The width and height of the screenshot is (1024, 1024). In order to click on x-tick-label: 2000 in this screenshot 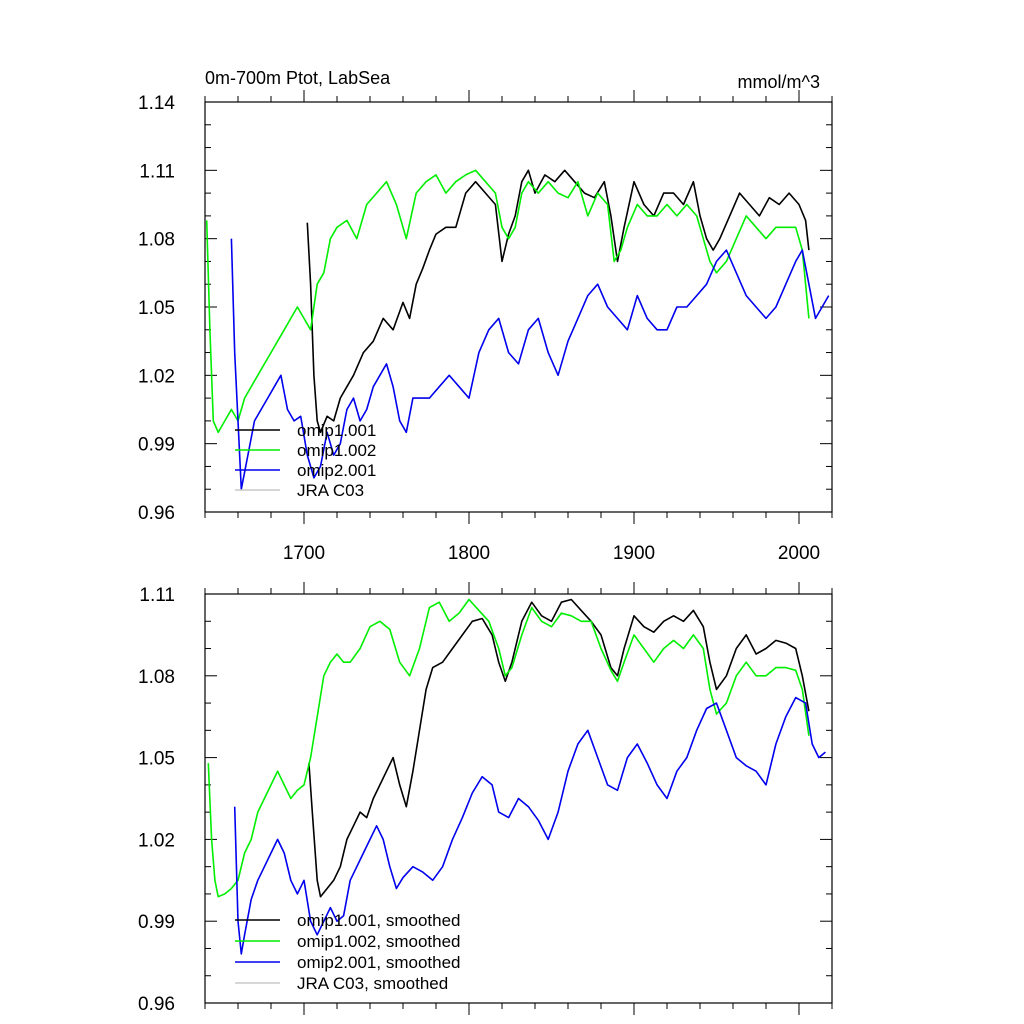, I will do `click(799, 553)`.